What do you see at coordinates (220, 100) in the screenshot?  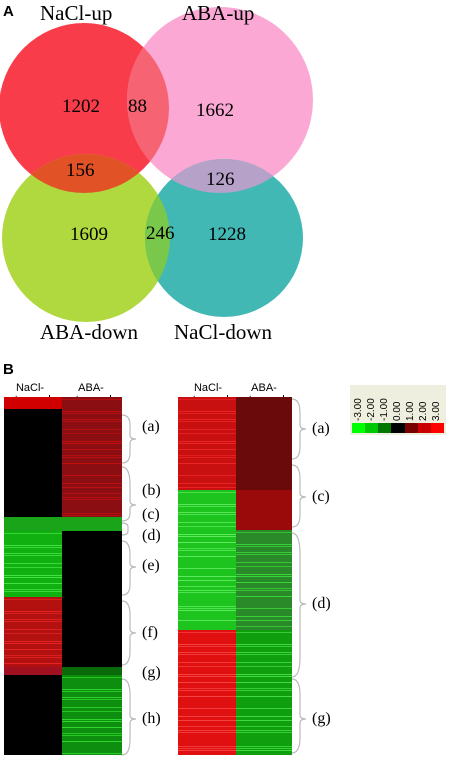 I see `venn-circle-aba-up` at bounding box center [220, 100].